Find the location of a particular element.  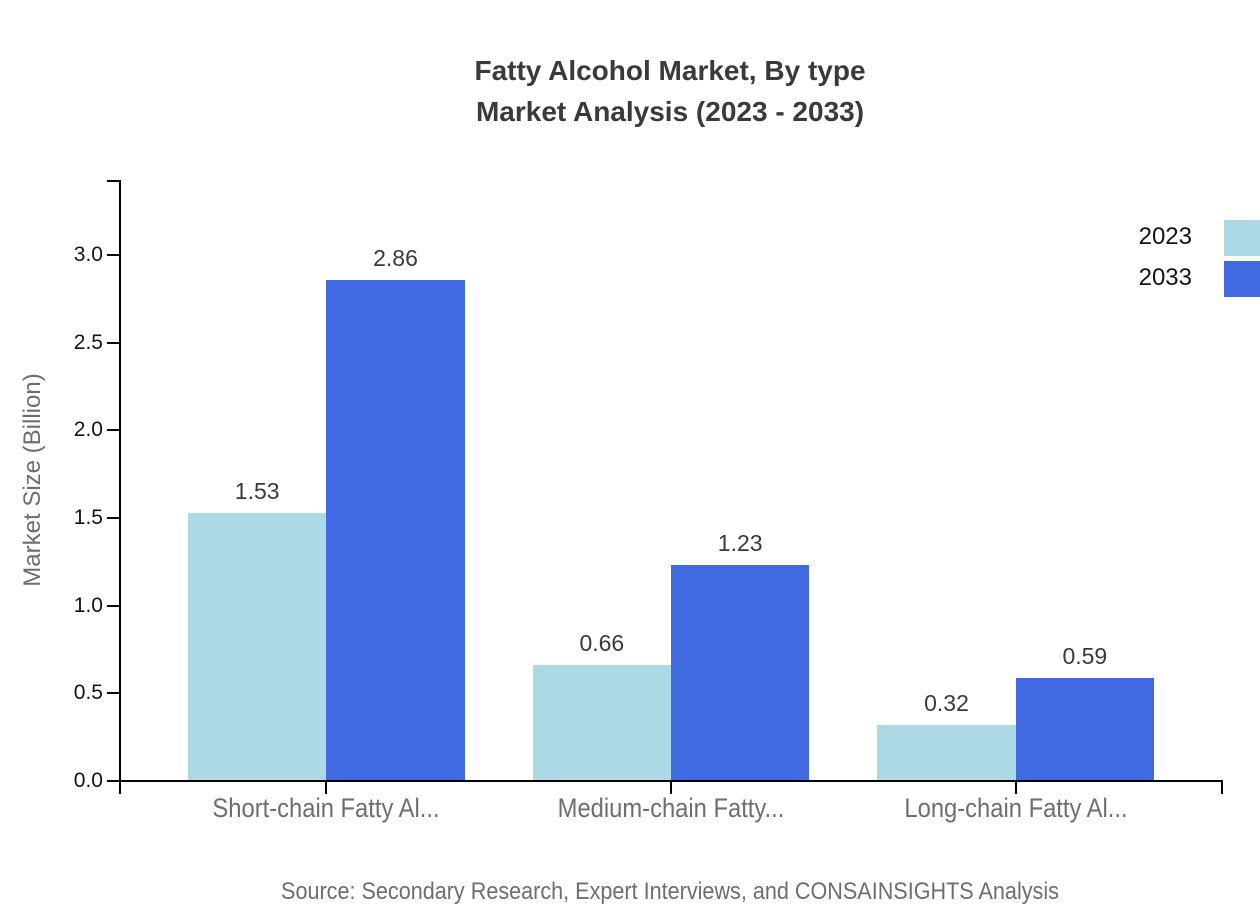

y-tick-label: 3.0 is located at coordinates (88, 254).